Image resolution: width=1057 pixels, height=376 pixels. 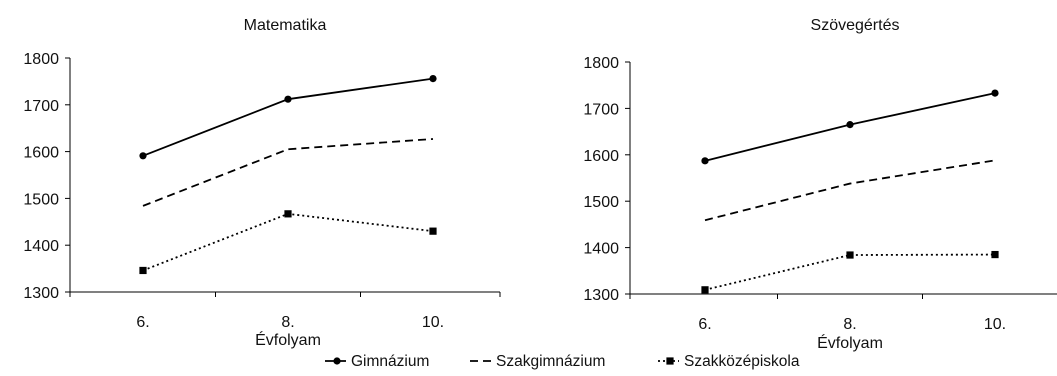 I want to click on series-line-gimnazium, so click(x=288, y=117).